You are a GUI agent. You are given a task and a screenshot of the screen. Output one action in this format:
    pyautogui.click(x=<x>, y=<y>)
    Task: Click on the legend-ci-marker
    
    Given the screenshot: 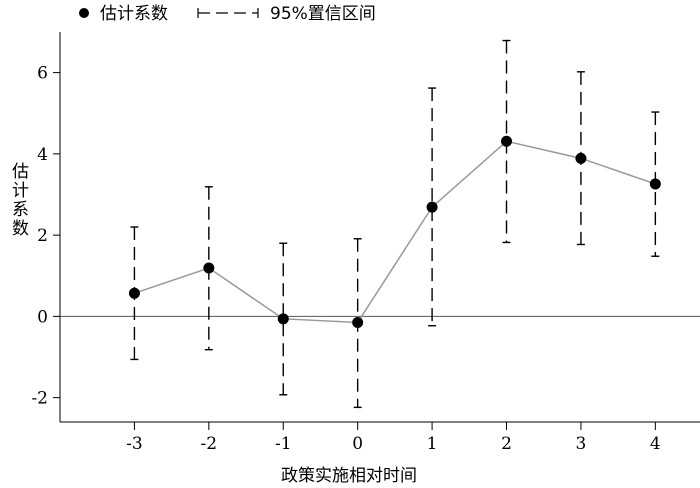 What is the action you would take?
    pyautogui.click(x=228, y=13)
    